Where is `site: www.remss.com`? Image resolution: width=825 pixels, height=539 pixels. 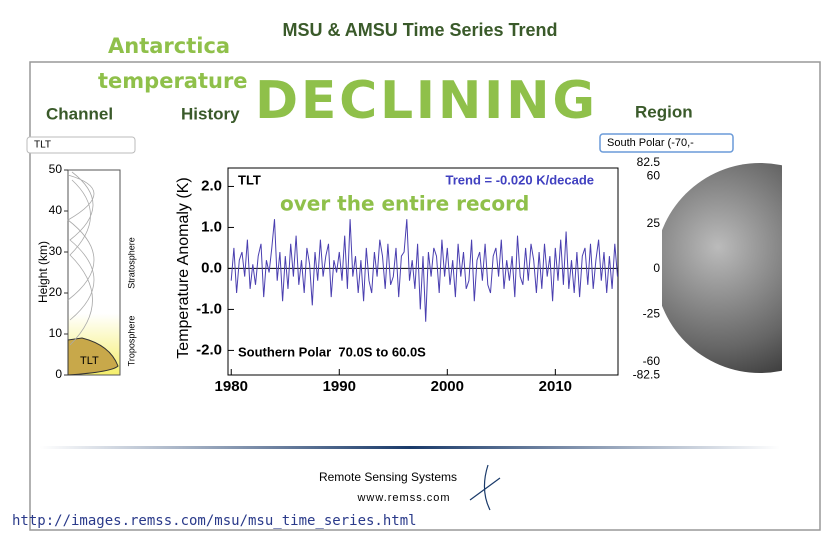 site: www.remss.com is located at coordinates (403, 498).